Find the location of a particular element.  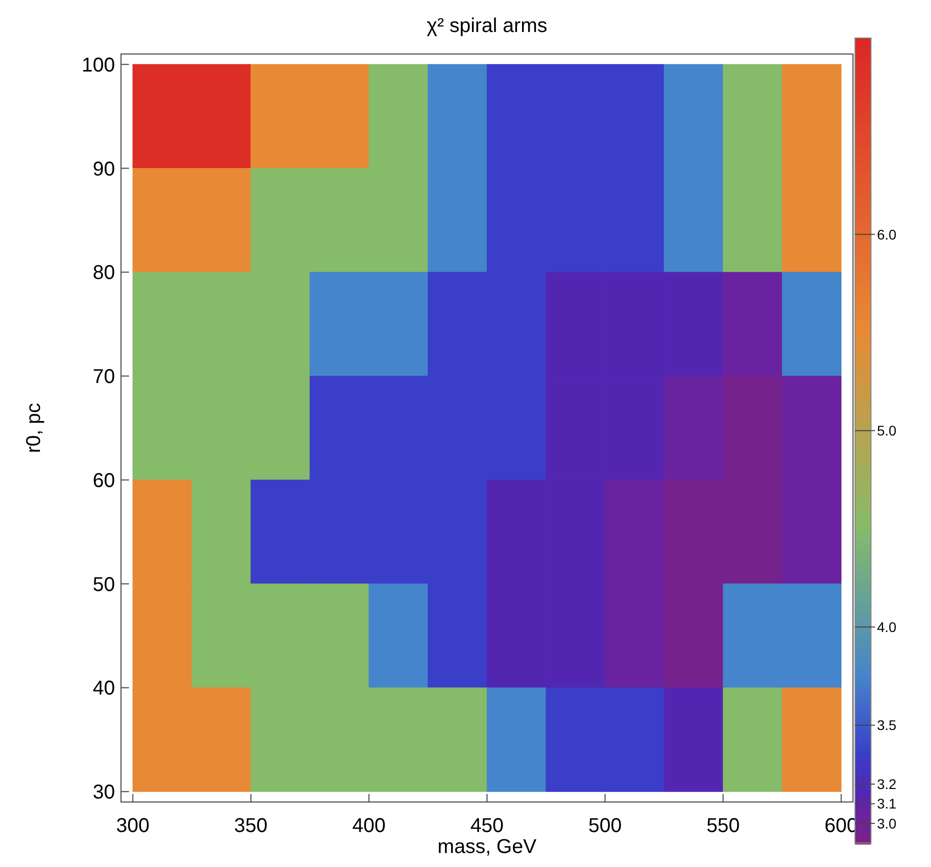

color-bar-label: 3.1 is located at coordinates (887, 804).